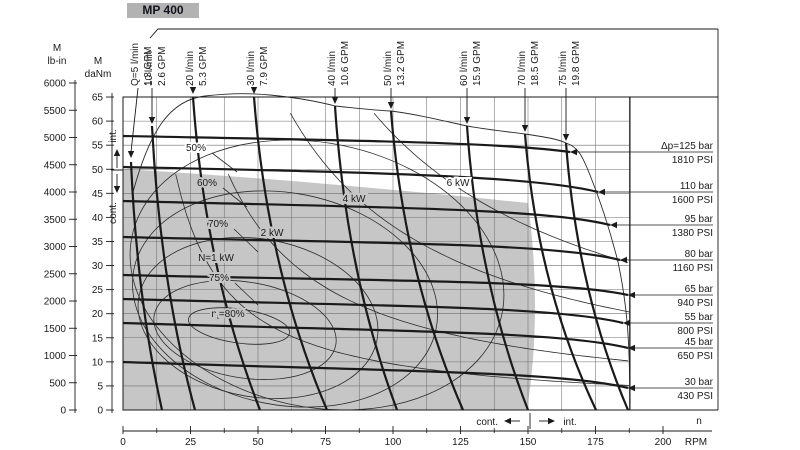 This screenshot has height=450, width=800. What do you see at coordinates (696, 442) in the screenshot?
I see `x-axis-unit: RPM` at bounding box center [696, 442].